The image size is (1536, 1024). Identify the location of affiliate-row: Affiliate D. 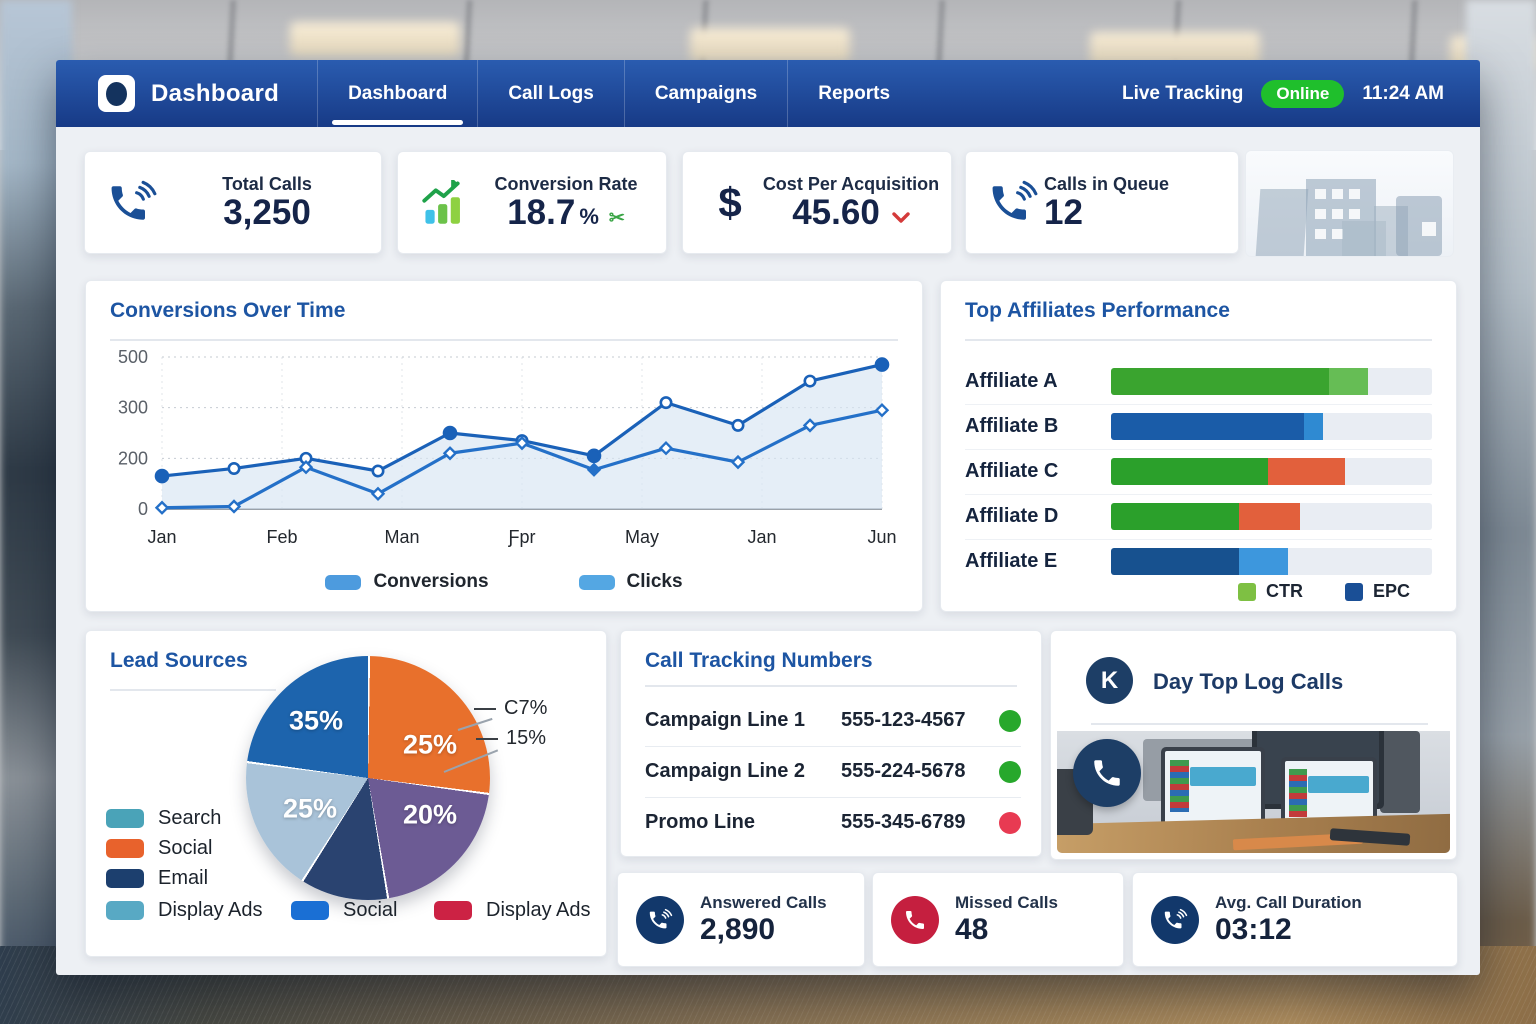
(1198, 517).